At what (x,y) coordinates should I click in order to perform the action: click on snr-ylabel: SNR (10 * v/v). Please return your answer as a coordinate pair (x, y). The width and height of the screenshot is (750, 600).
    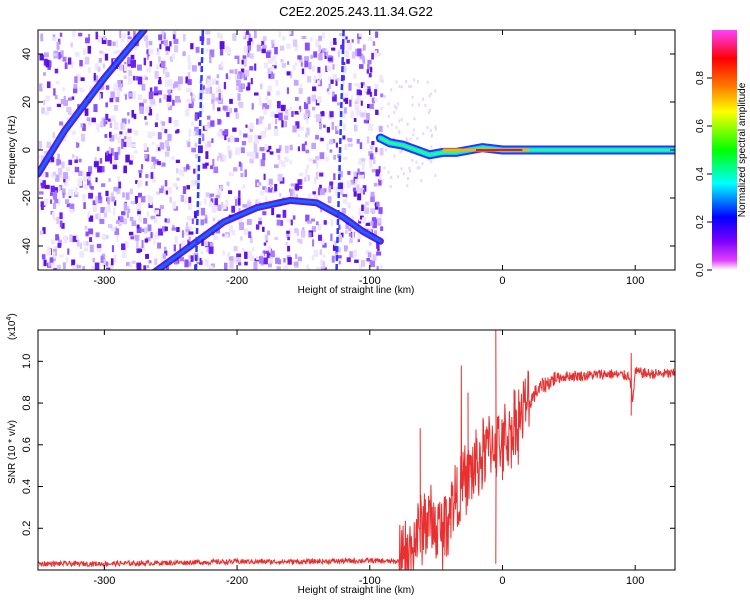
    Looking at the image, I should click on (12, 452).